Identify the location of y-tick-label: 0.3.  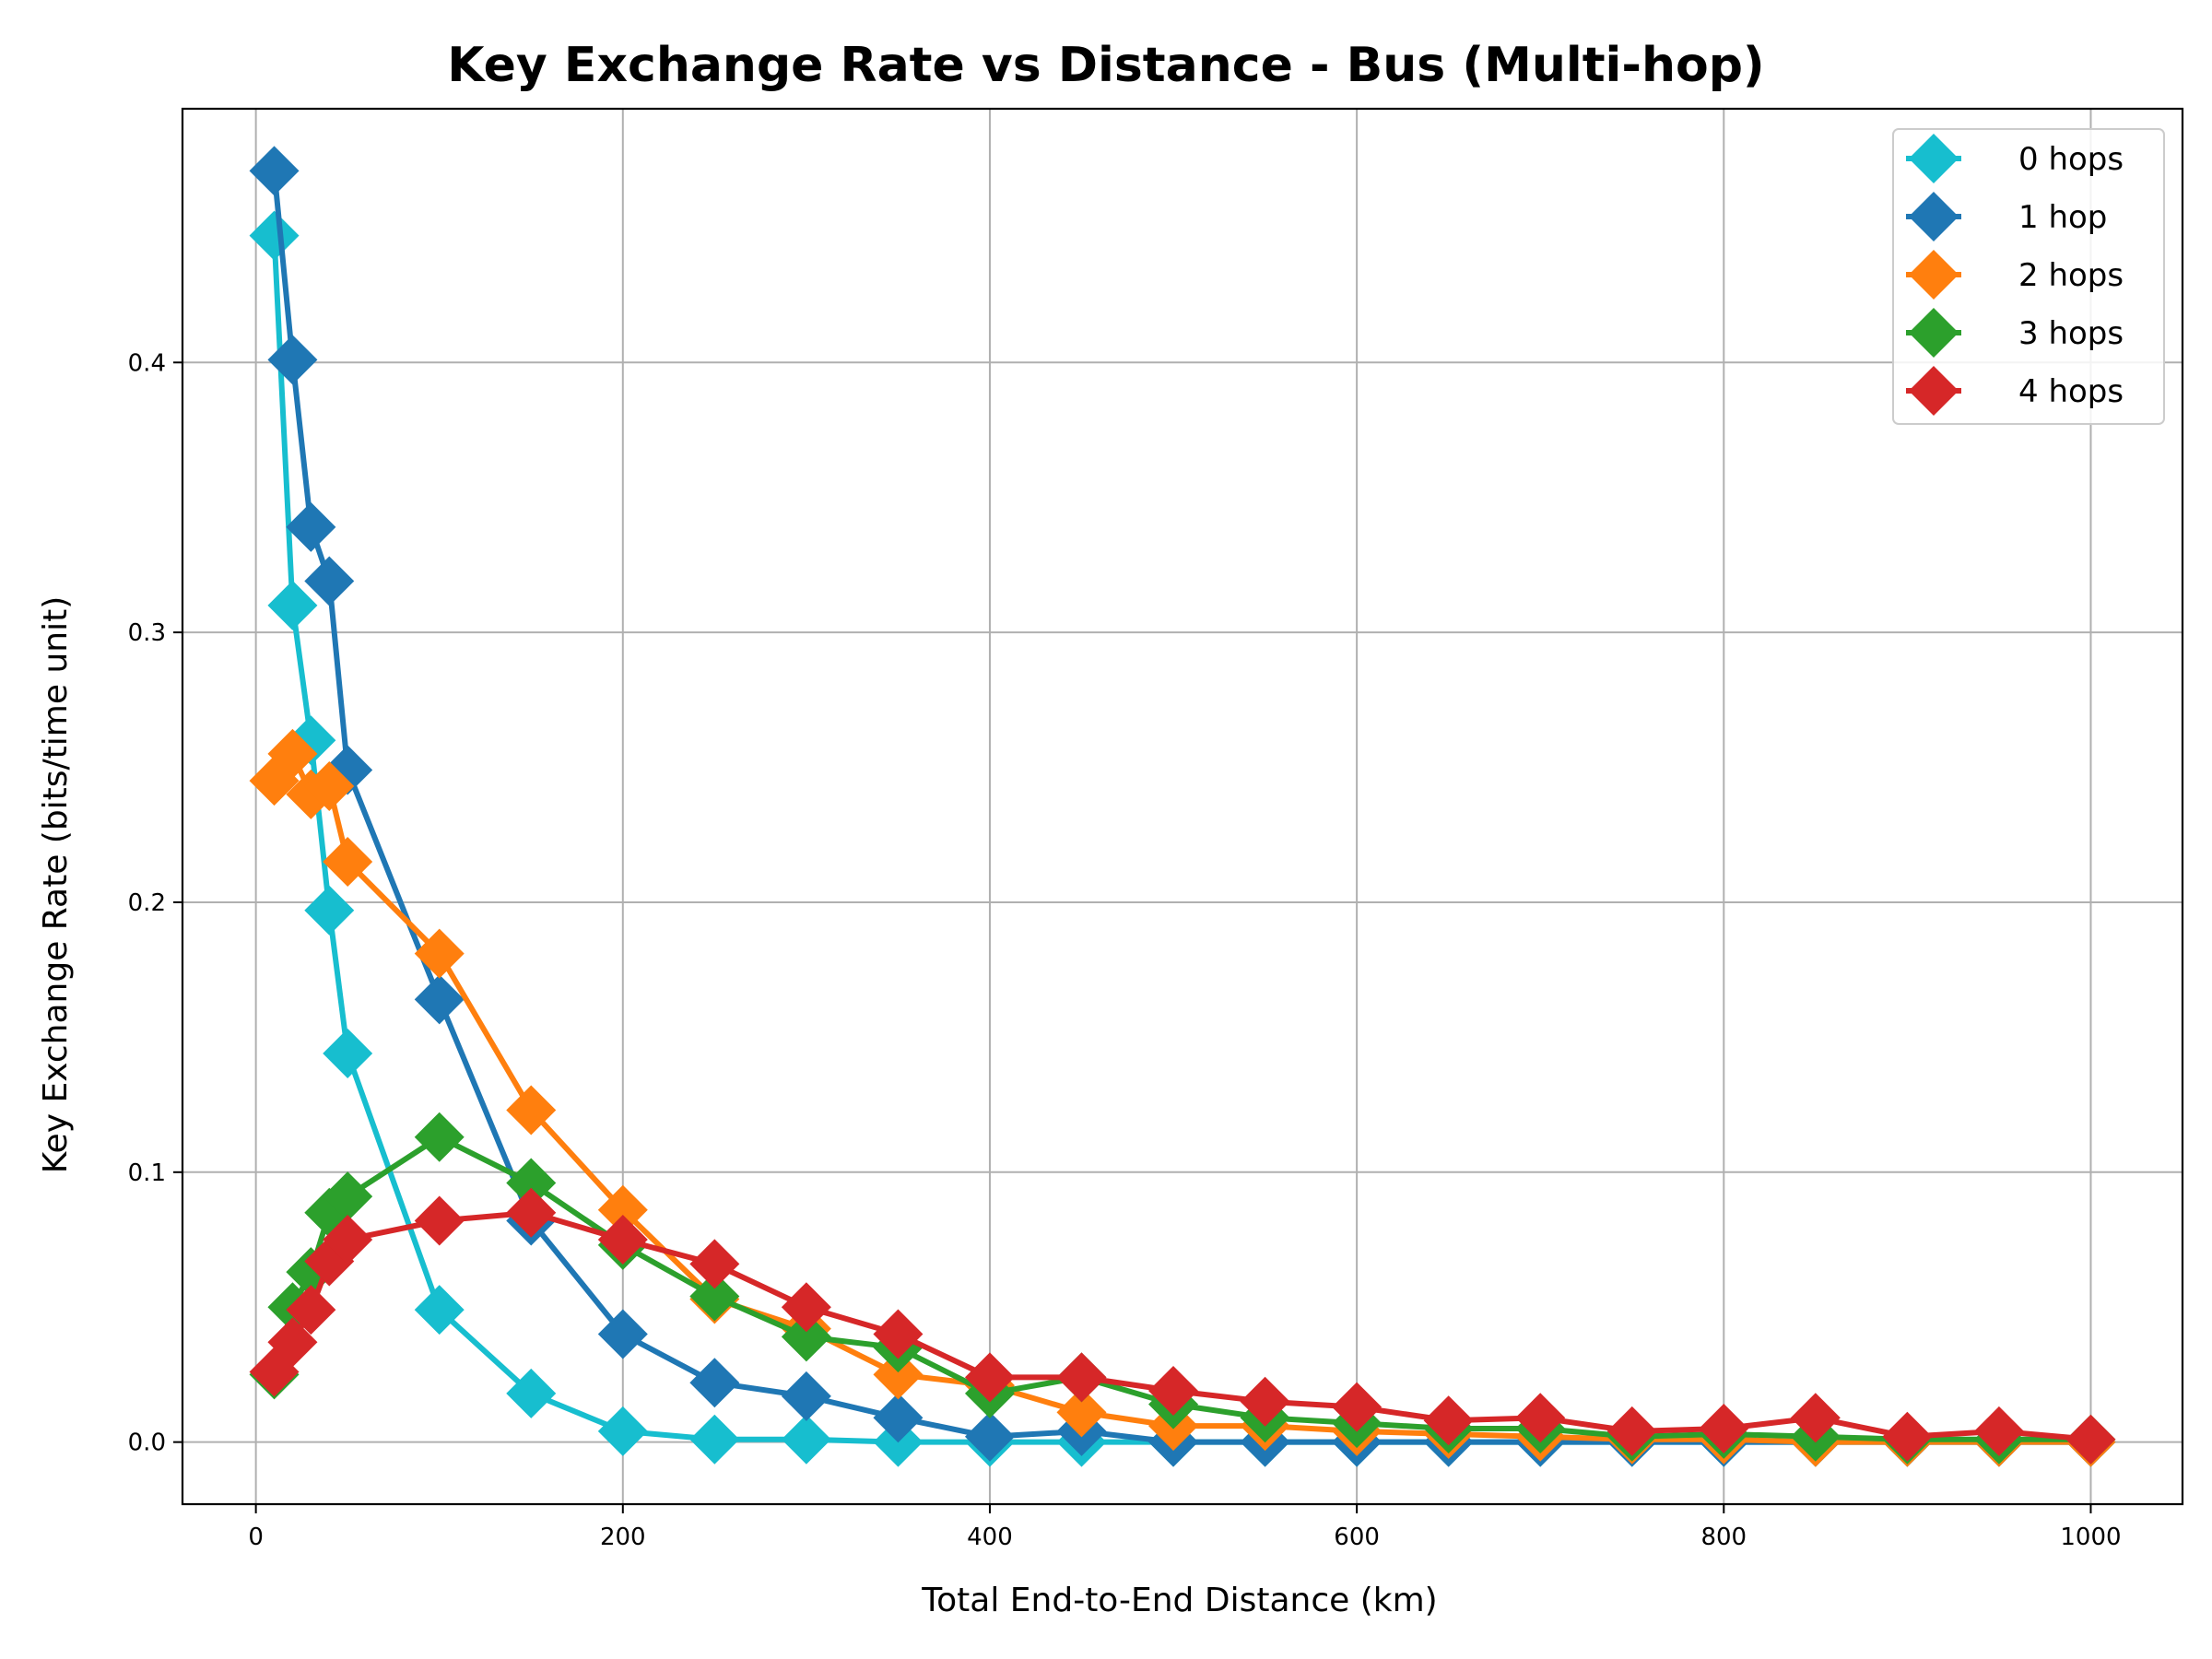
(147, 633).